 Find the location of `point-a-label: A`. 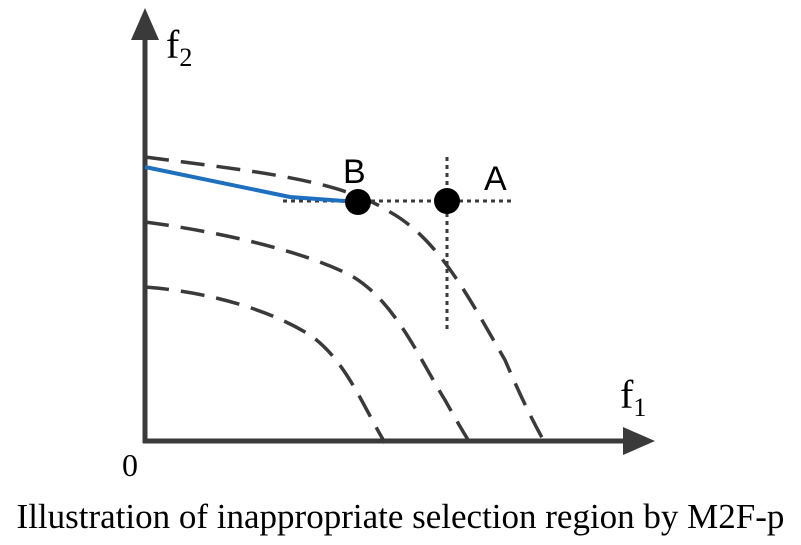

point-a-label: A is located at coordinates (495, 179).